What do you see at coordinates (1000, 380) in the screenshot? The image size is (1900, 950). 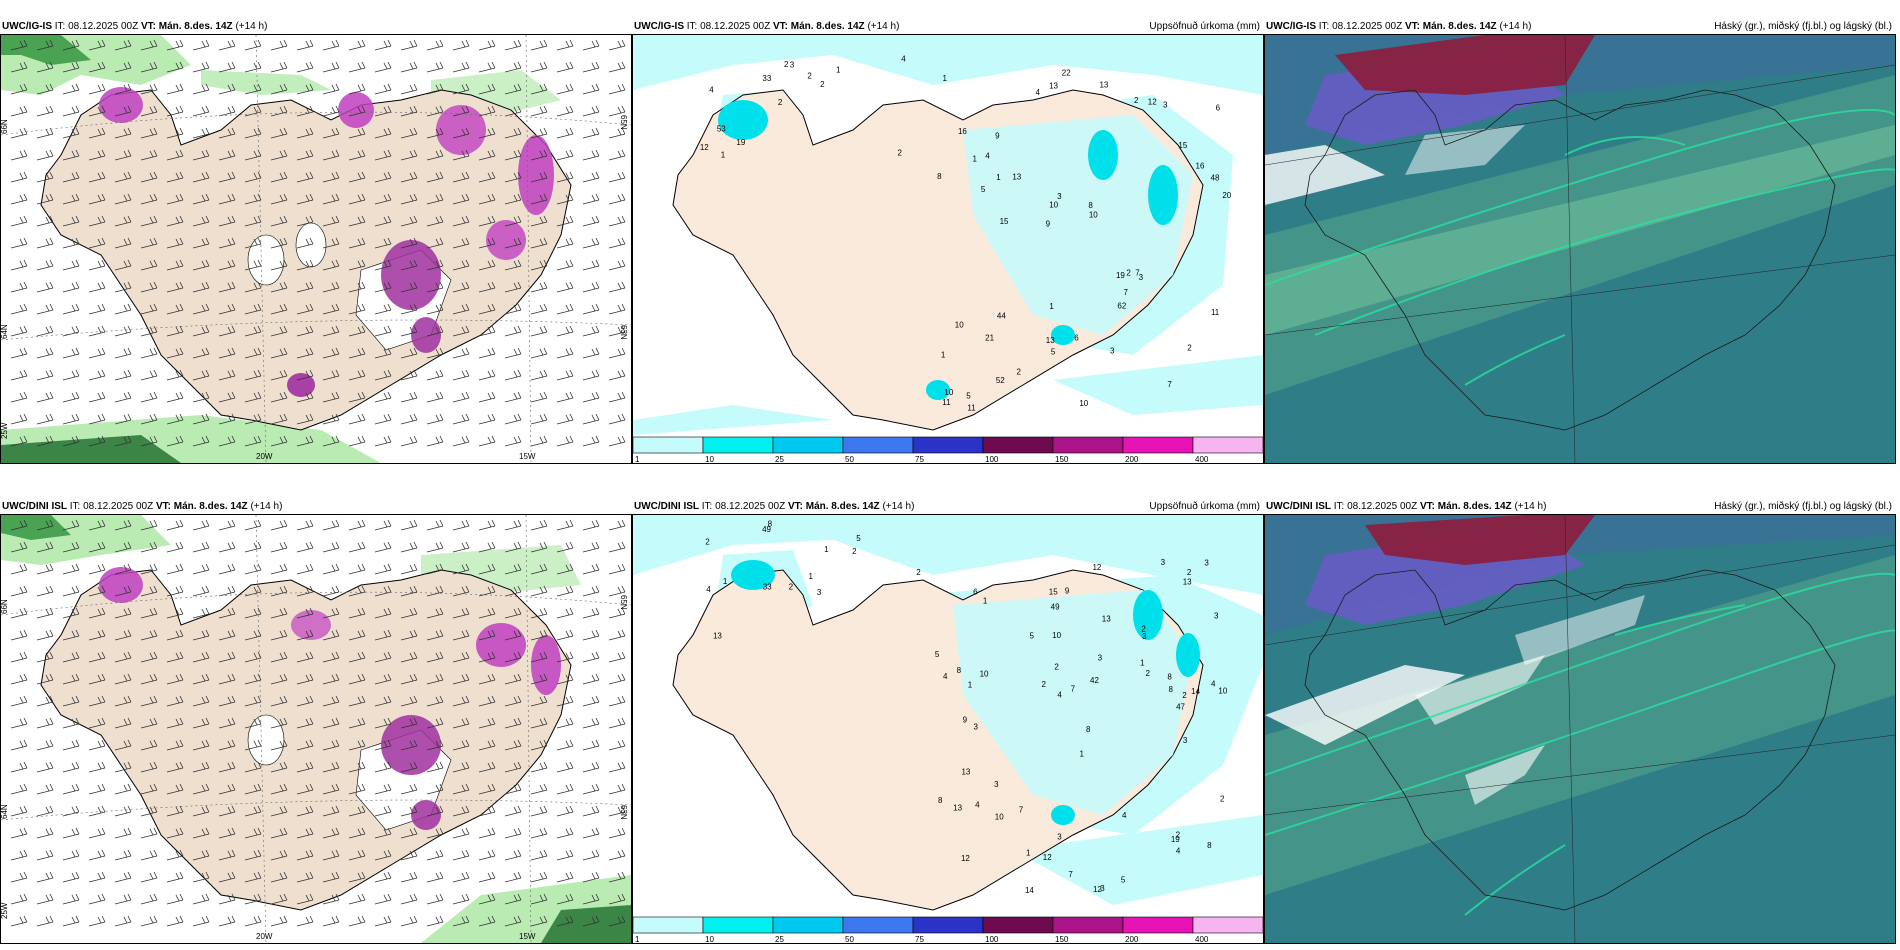 I see `precip-value-label: 52` at bounding box center [1000, 380].